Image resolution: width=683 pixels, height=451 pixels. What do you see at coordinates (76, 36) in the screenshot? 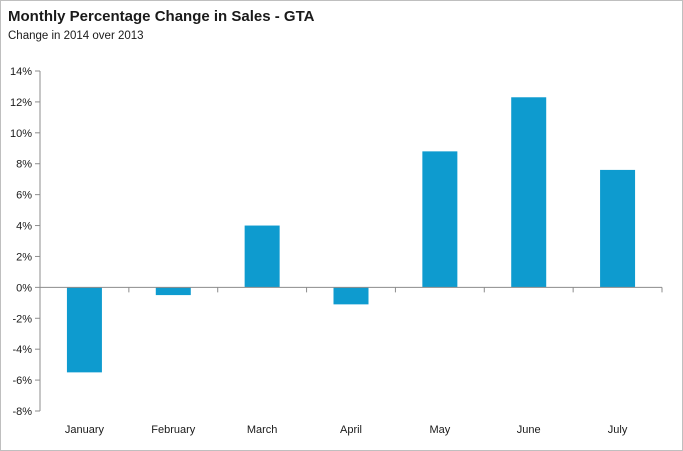
I see `chart-subtitle: Change in 2014 over 2013` at bounding box center [76, 36].